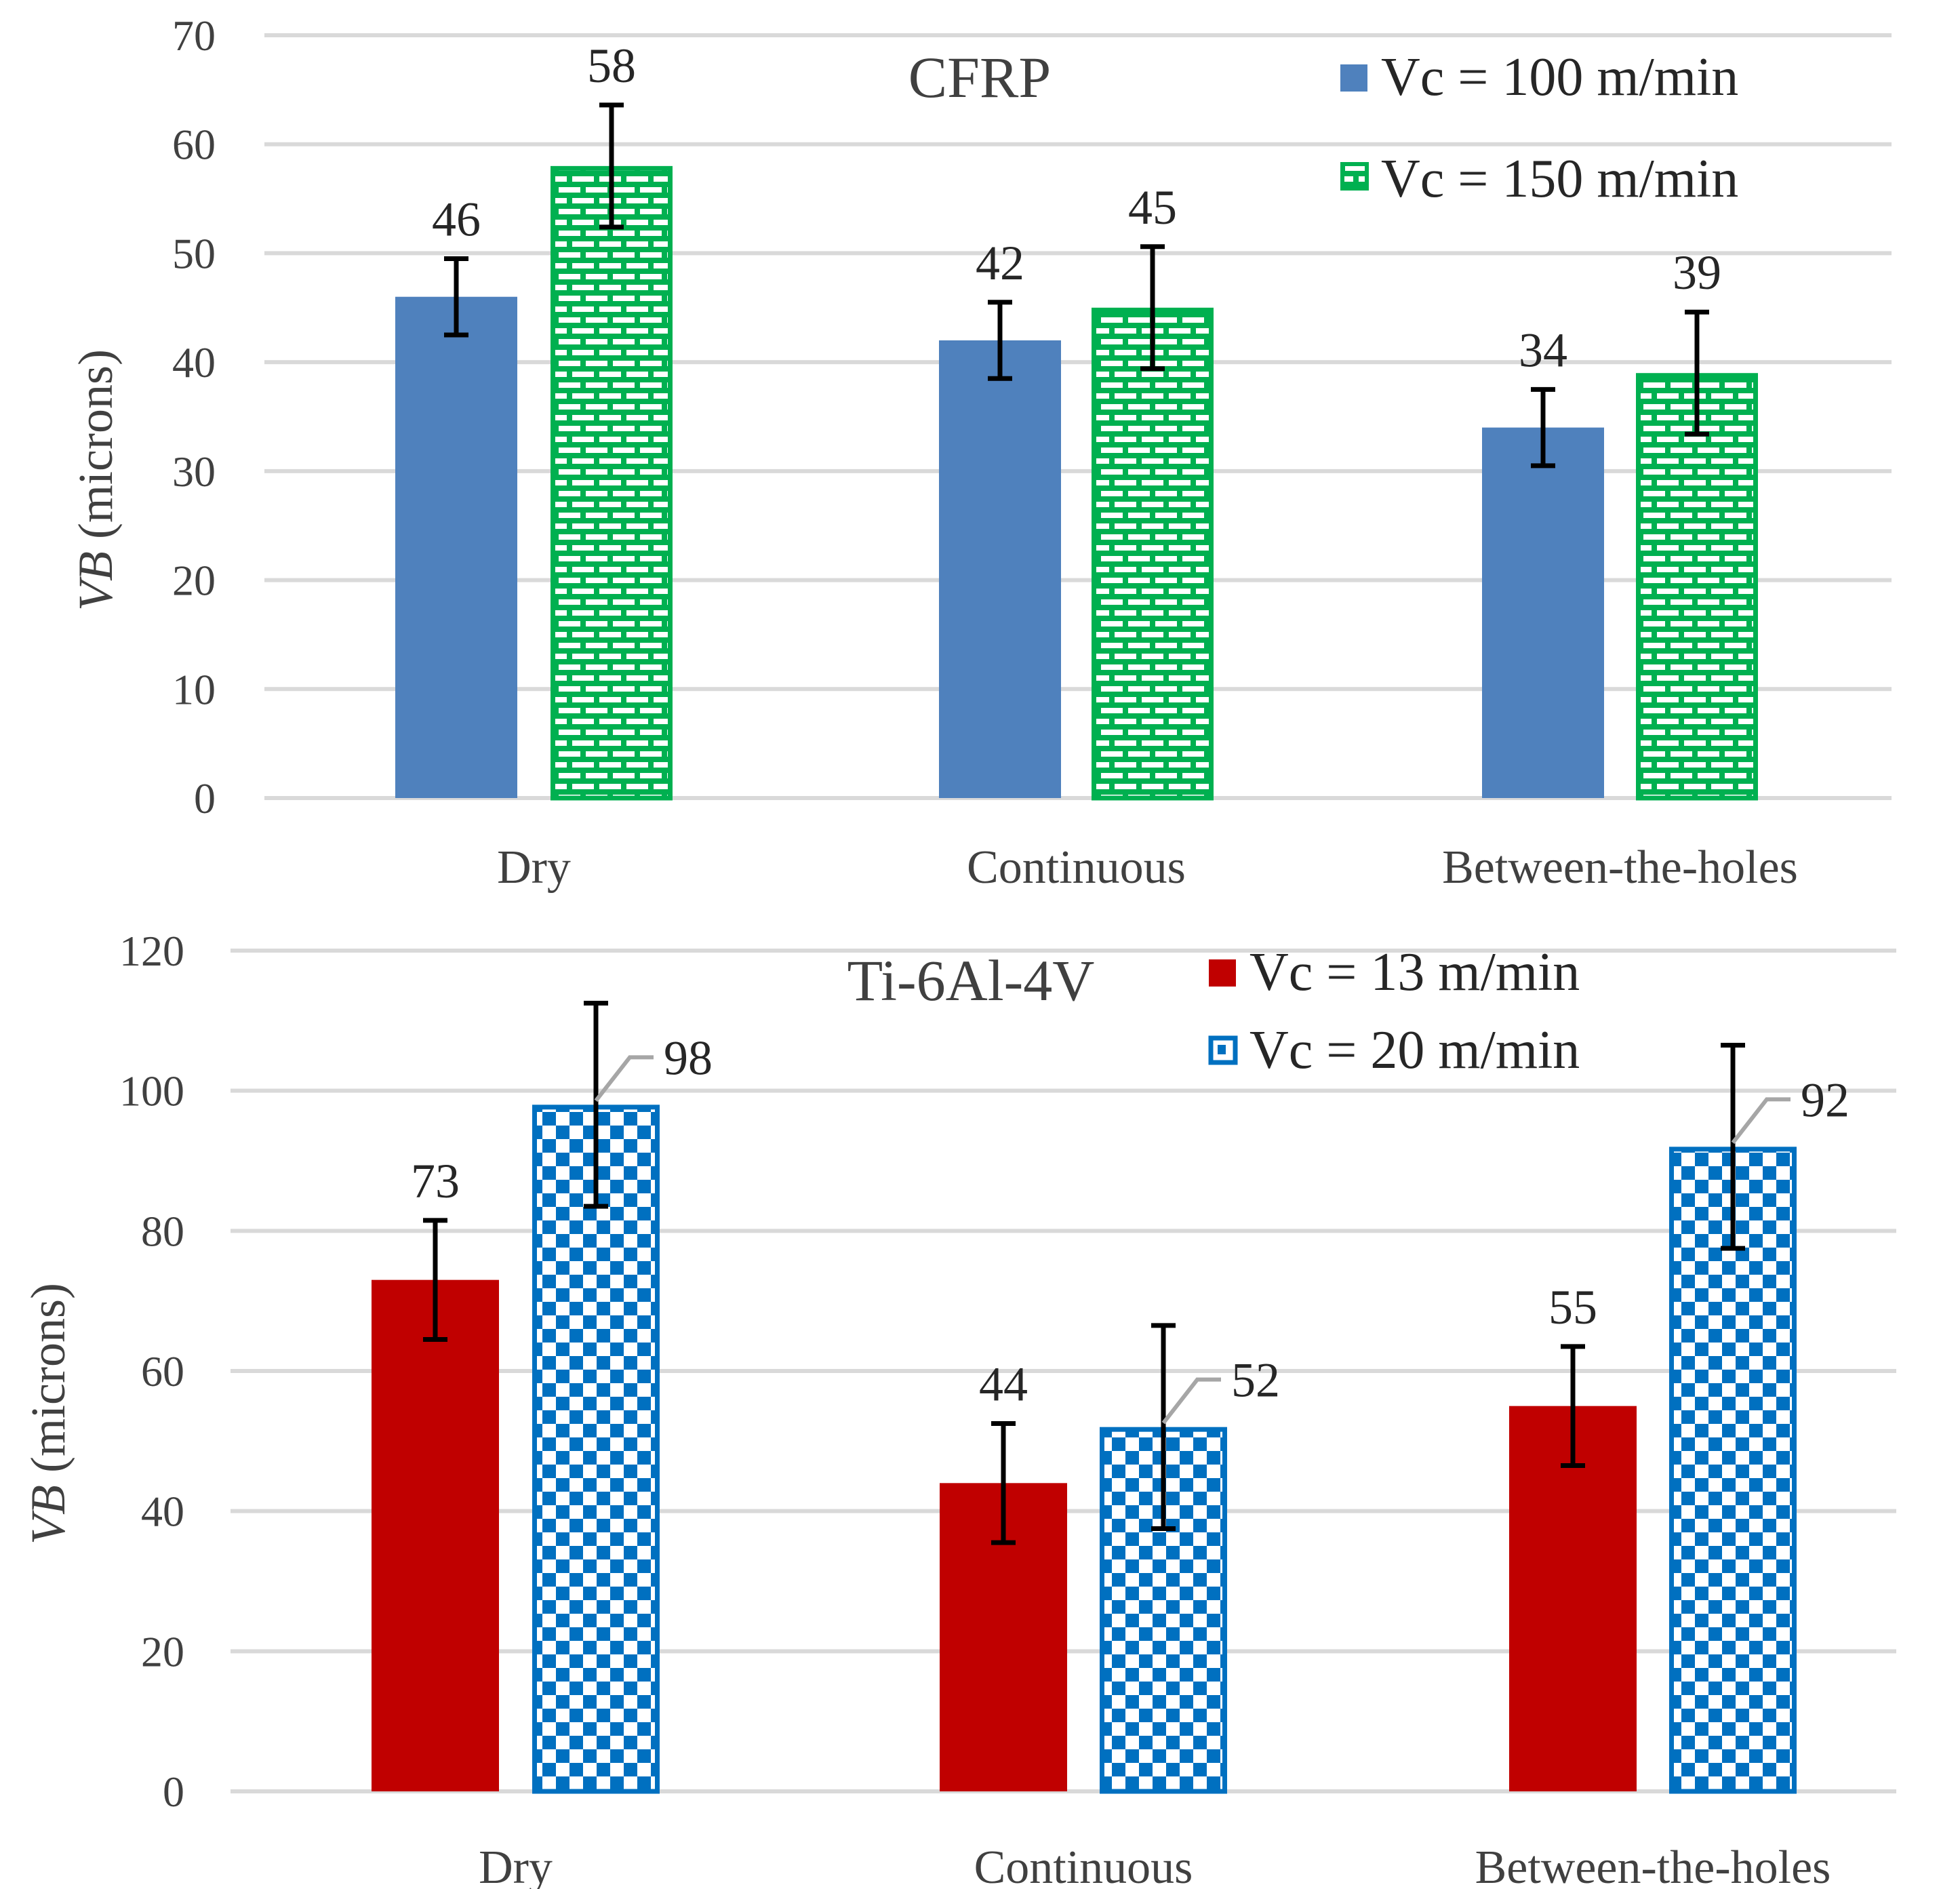 Image resolution: width=1960 pixels, height=1889 pixels. What do you see at coordinates (1543, 350) in the screenshot?
I see `data-label: 34` at bounding box center [1543, 350].